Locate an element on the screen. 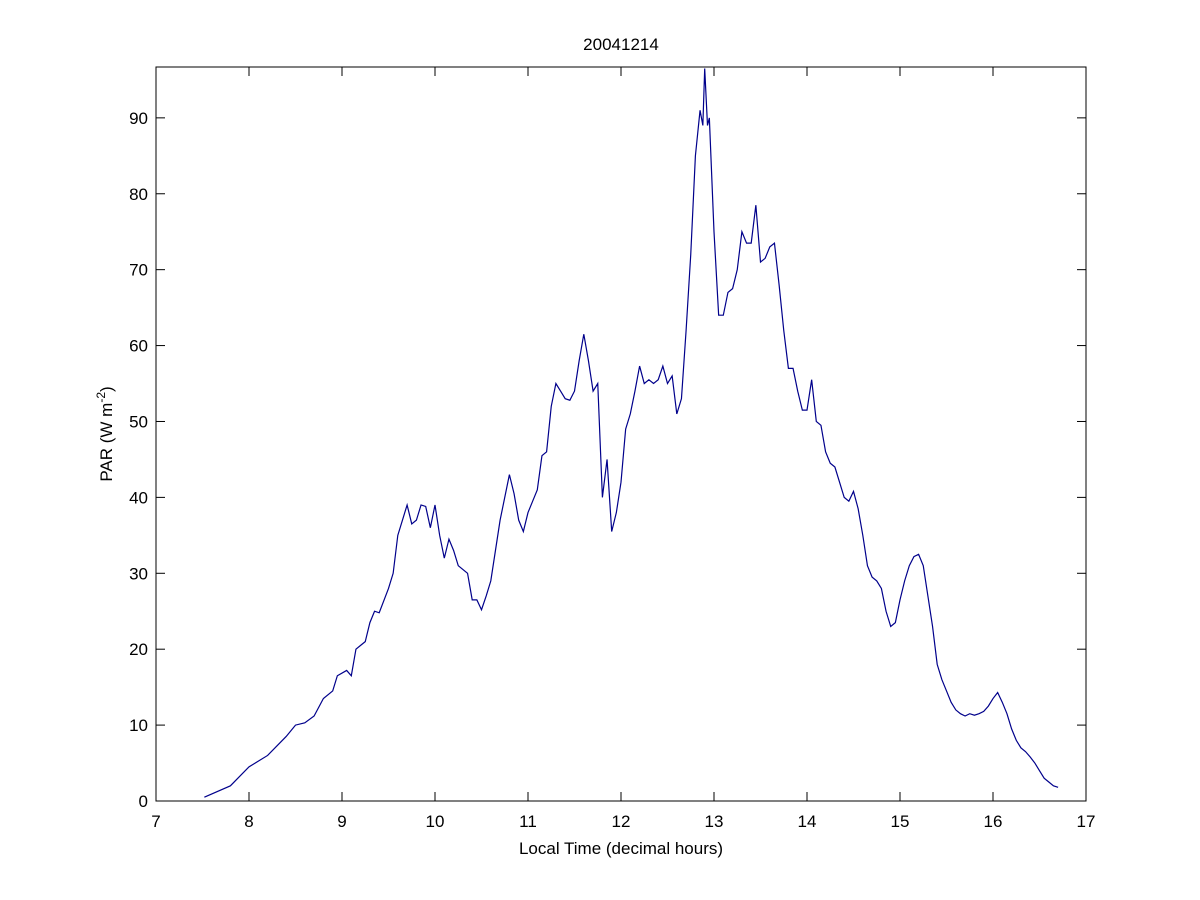 This screenshot has width=1200, height=900. y-tick-label: 40 is located at coordinates (138, 497).